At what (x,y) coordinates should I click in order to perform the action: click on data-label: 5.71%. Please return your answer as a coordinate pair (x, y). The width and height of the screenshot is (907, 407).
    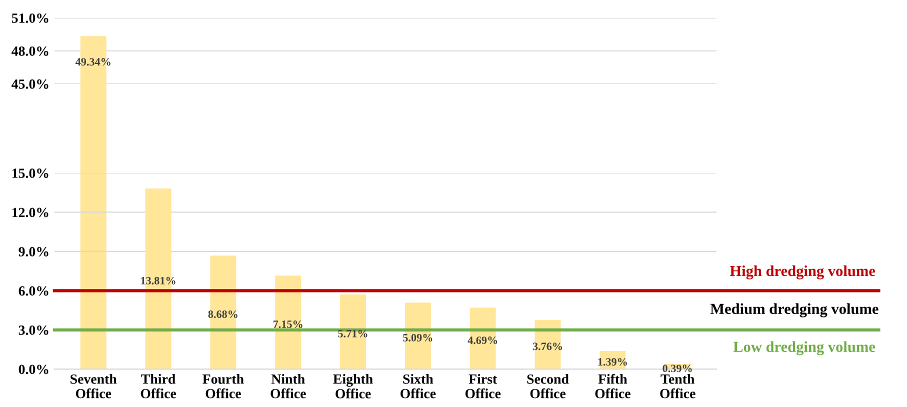
    Looking at the image, I should click on (353, 334).